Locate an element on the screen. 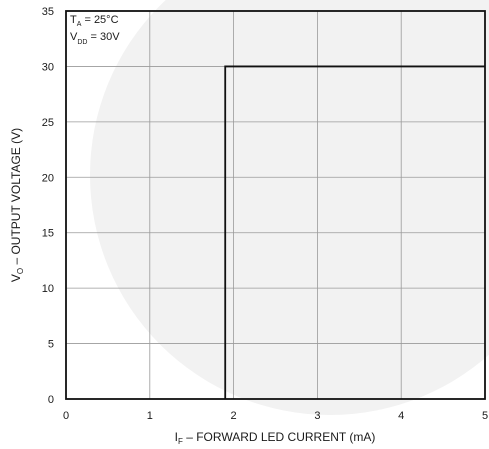  y-tick-label: 5 is located at coordinates (51, 345).